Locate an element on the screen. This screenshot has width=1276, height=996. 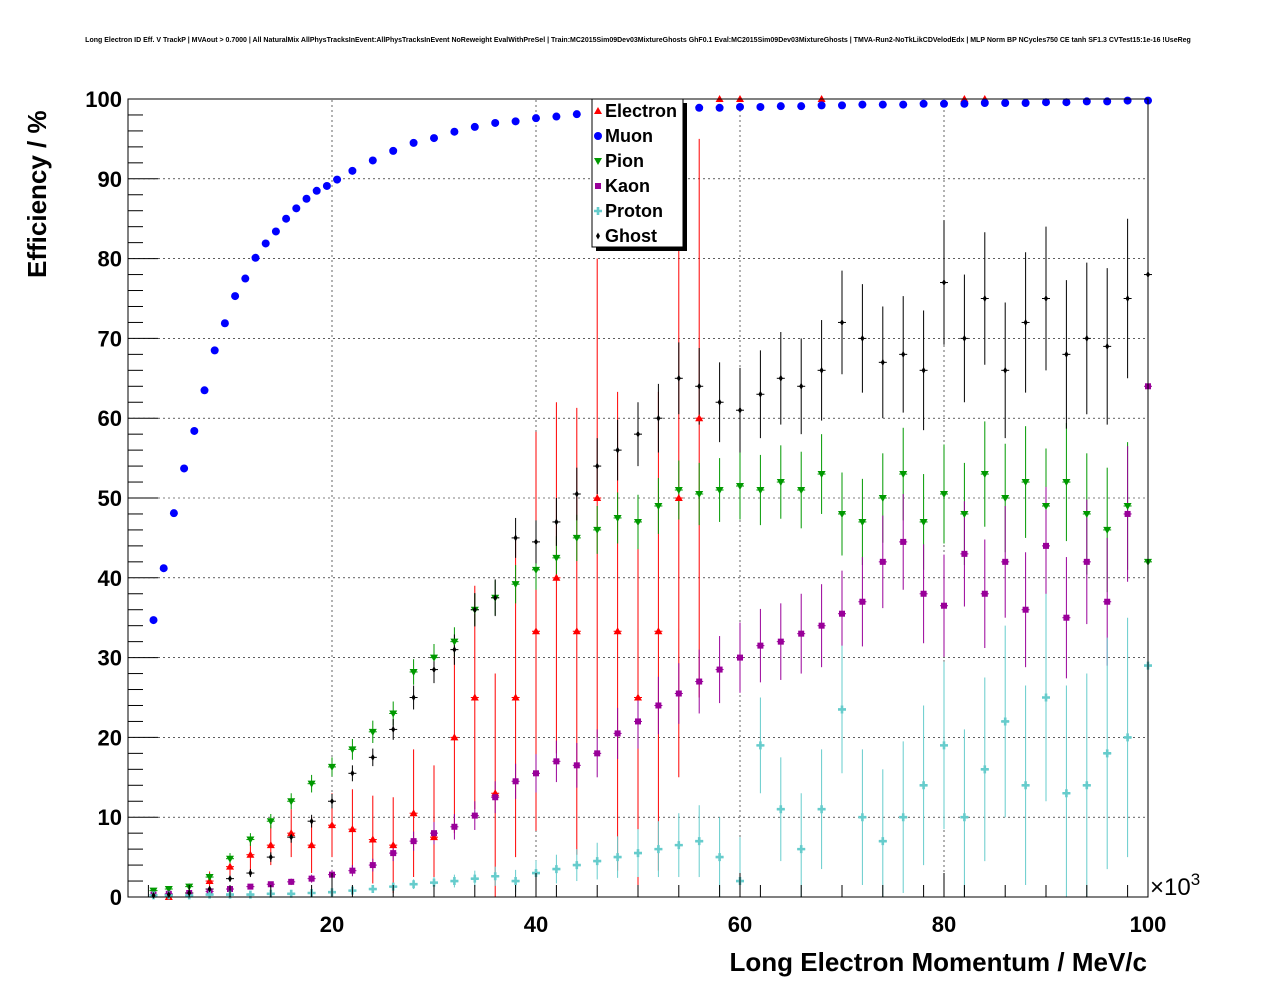
x-tick-label: 60 is located at coordinates (740, 924).